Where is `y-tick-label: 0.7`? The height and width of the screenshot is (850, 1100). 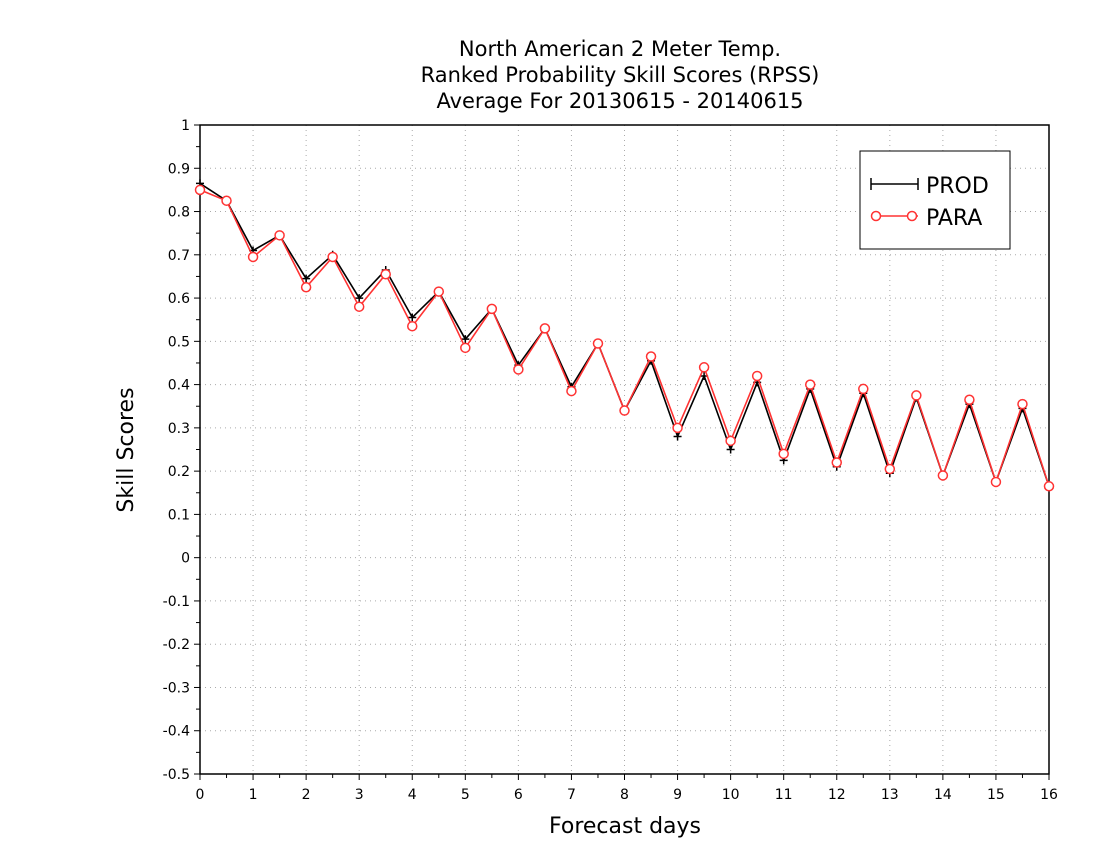 y-tick-label: 0.7 is located at coordinates (179, 256).